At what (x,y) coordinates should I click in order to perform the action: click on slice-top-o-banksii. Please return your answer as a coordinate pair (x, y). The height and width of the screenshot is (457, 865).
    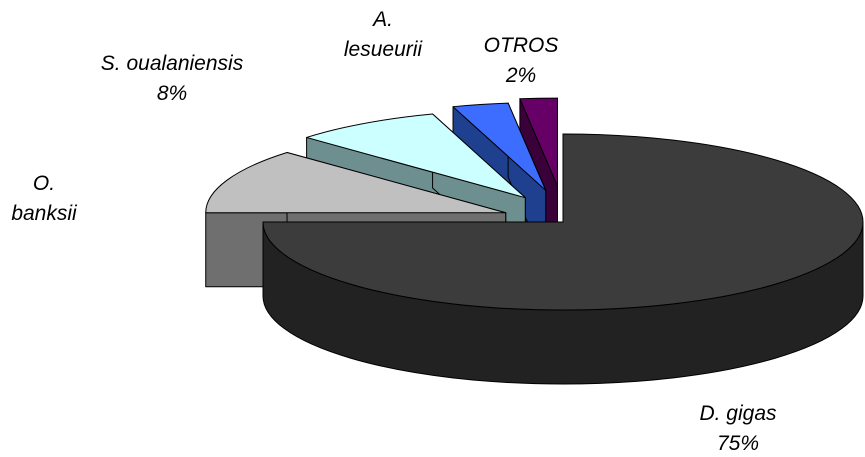
    Looking at the image, I should click on (356, 182).